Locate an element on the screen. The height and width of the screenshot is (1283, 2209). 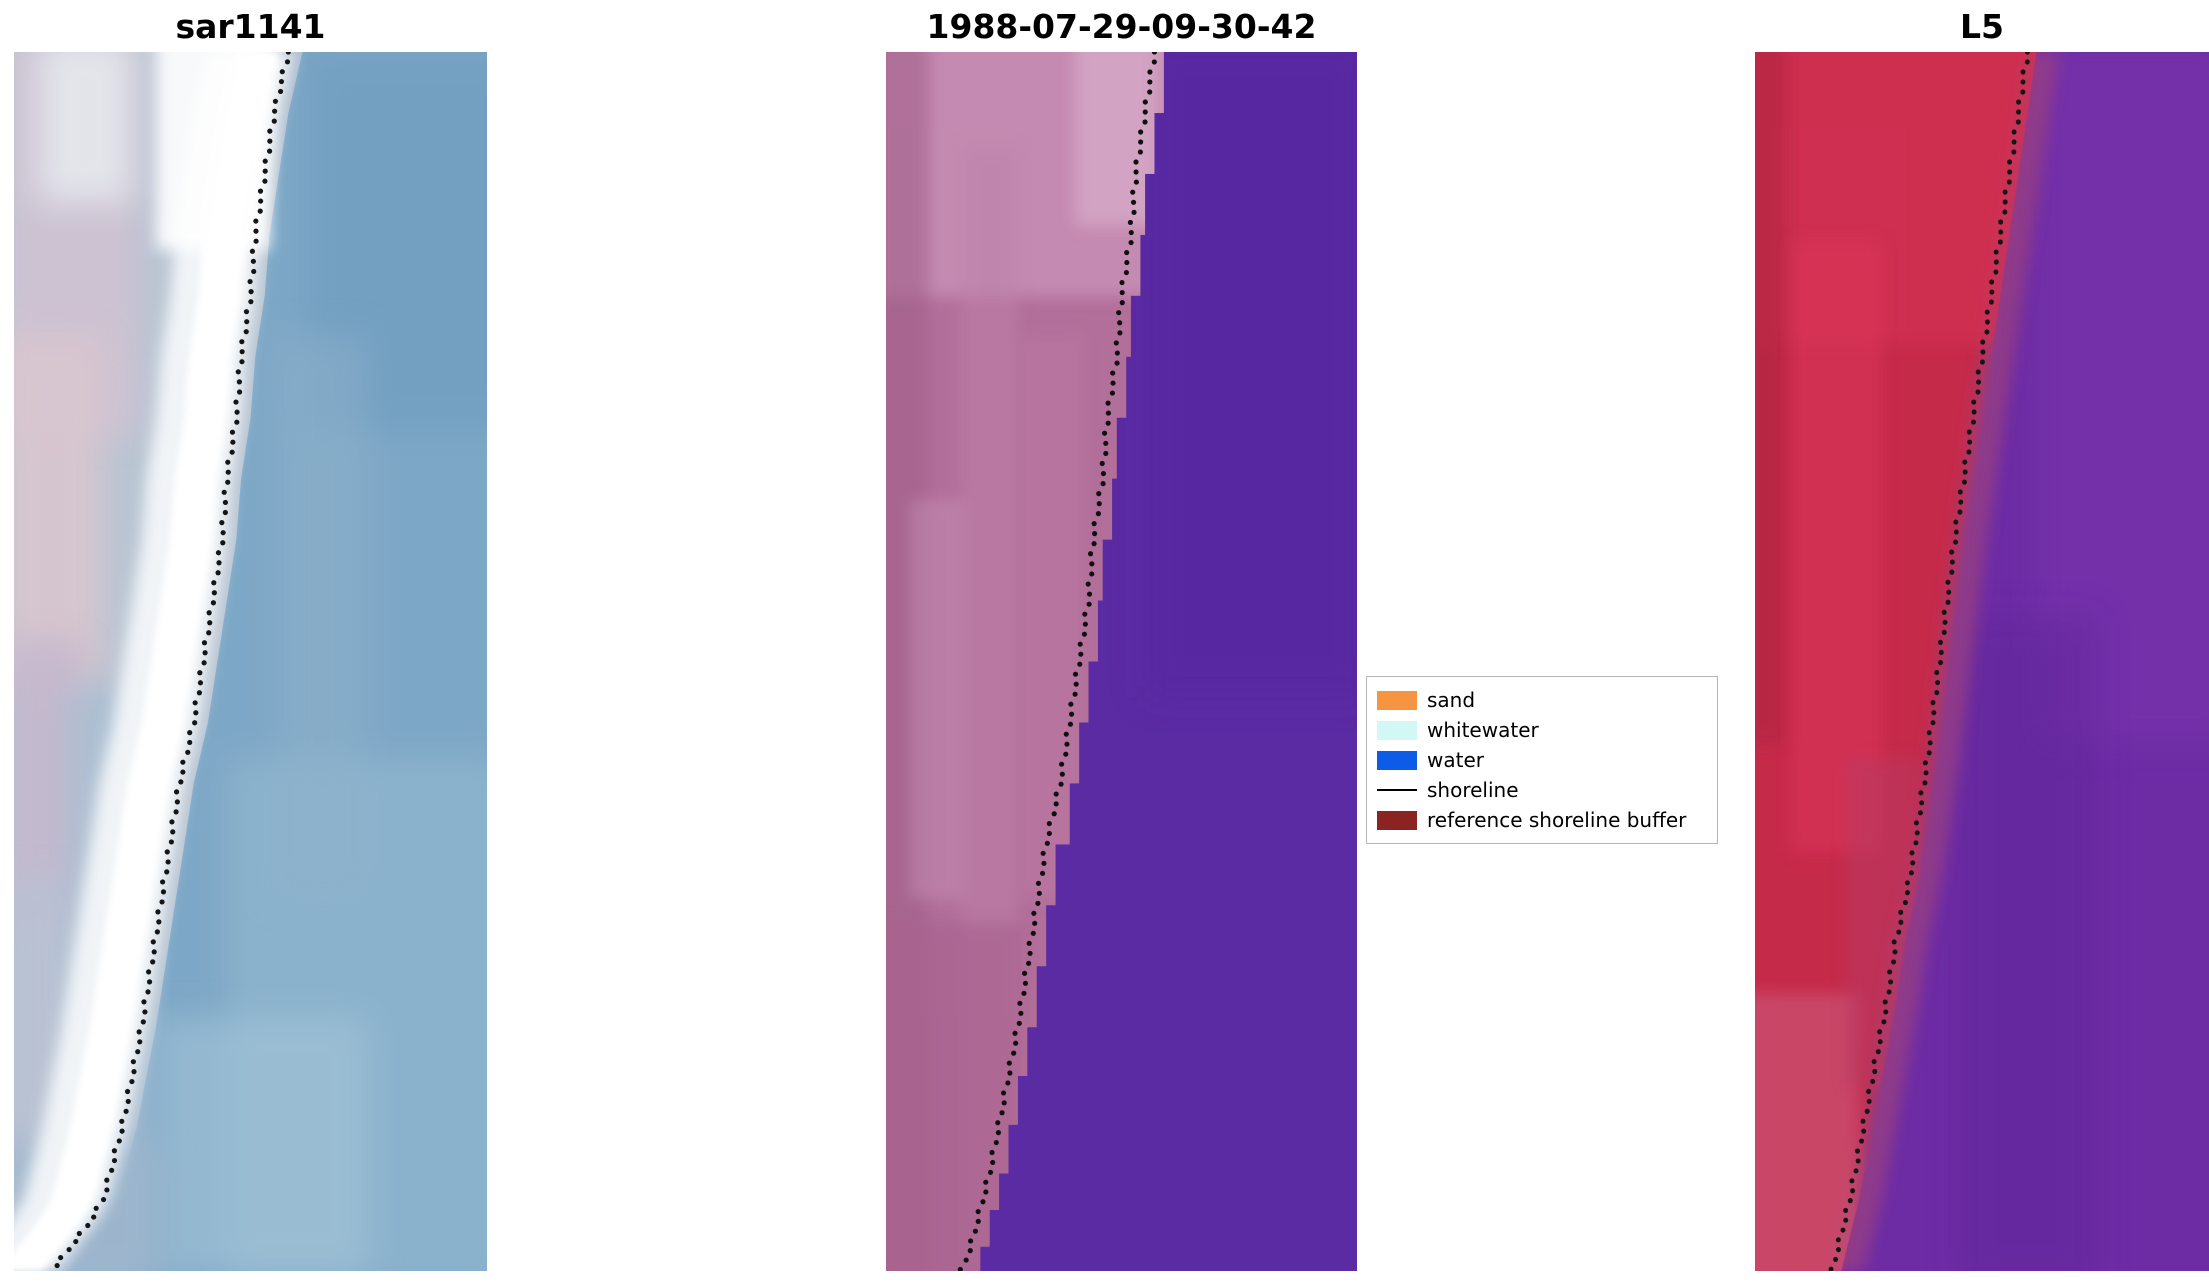
legend-label: shoreline is located at coordinates (1473, 790).